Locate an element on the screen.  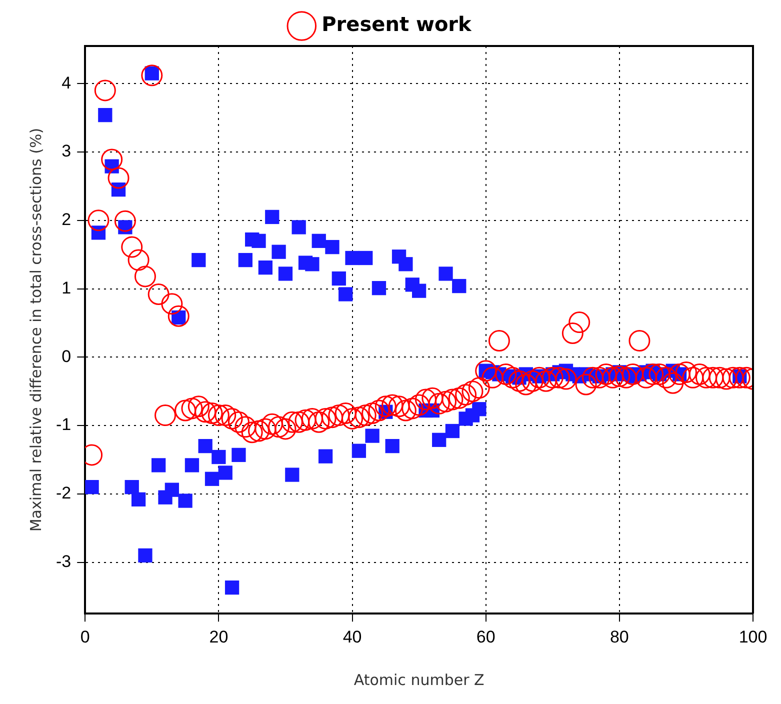
y-tick-label: -2 is located at coordinates (64, 493).